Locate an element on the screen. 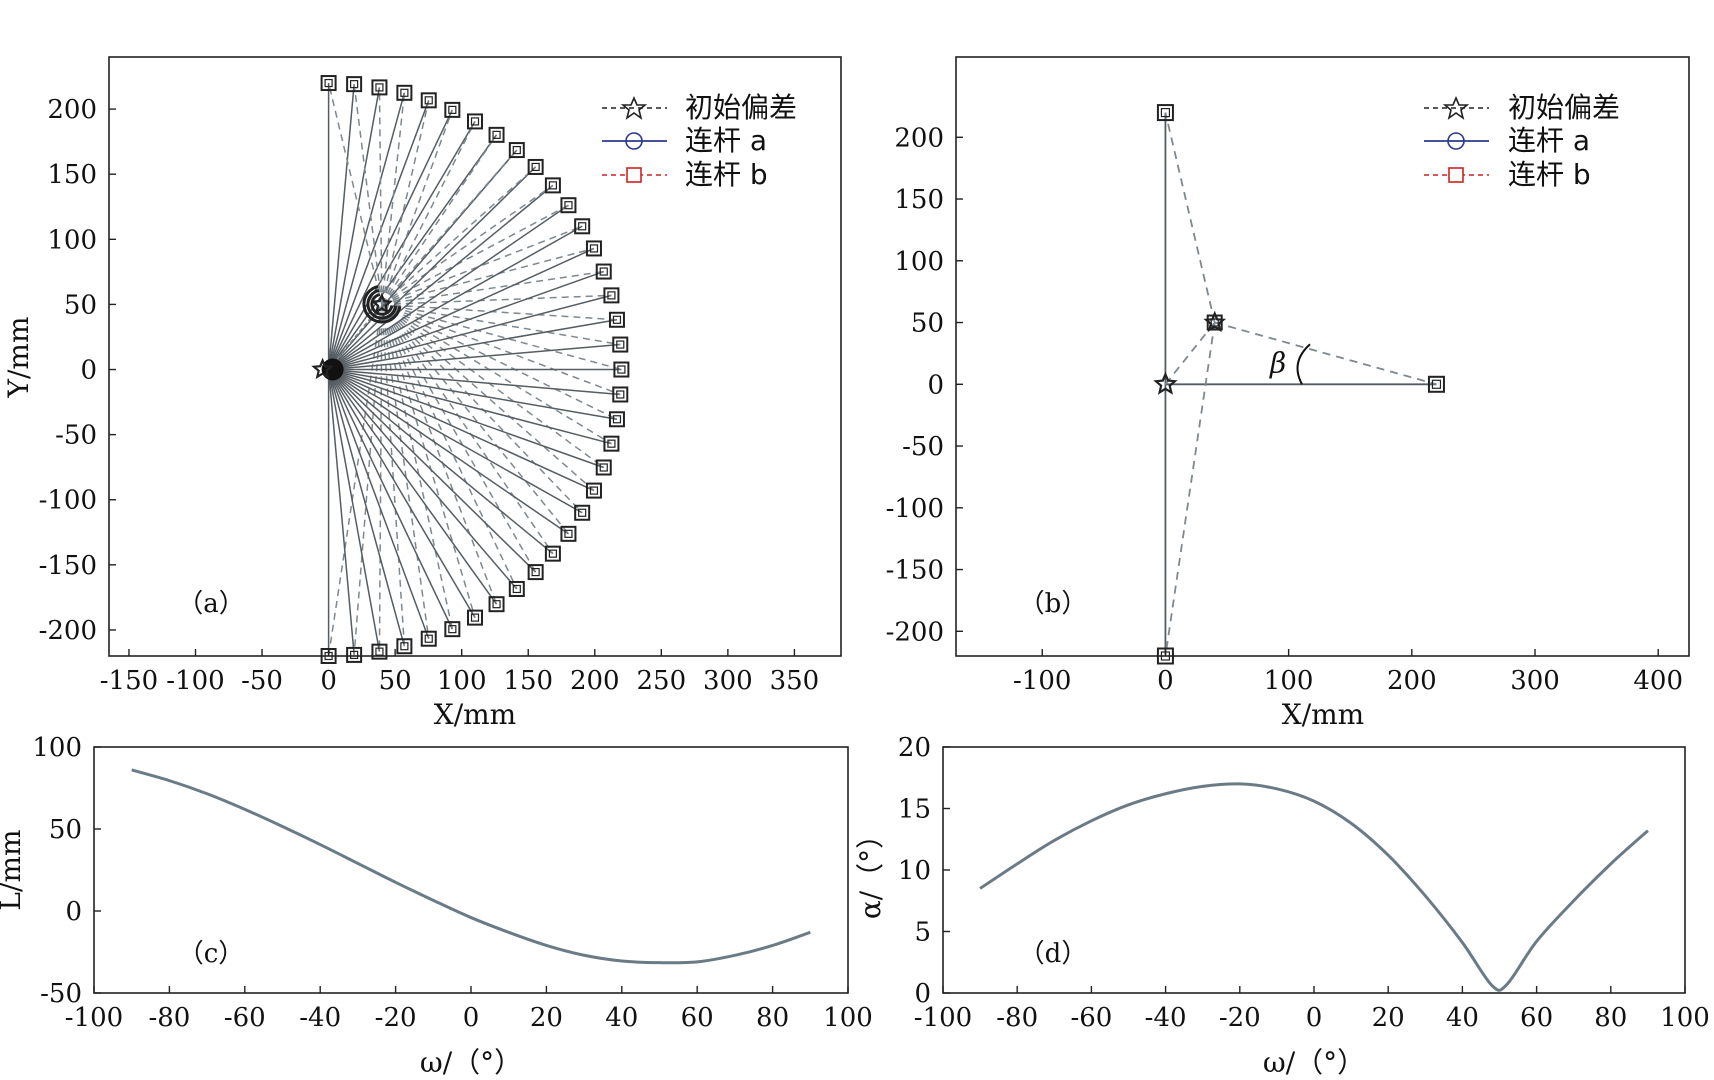 Image resolution: width=1714 pixels, height=1080 pixels. beta-angle-arc is located at coordinates (1303, 364).